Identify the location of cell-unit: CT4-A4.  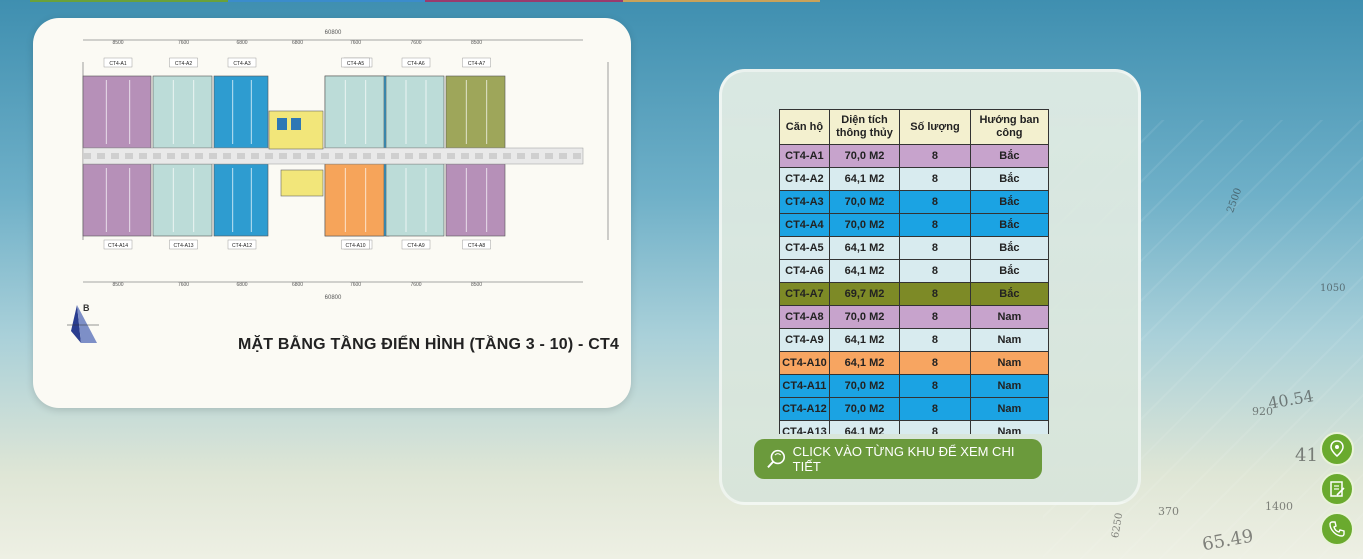
(804, 225).